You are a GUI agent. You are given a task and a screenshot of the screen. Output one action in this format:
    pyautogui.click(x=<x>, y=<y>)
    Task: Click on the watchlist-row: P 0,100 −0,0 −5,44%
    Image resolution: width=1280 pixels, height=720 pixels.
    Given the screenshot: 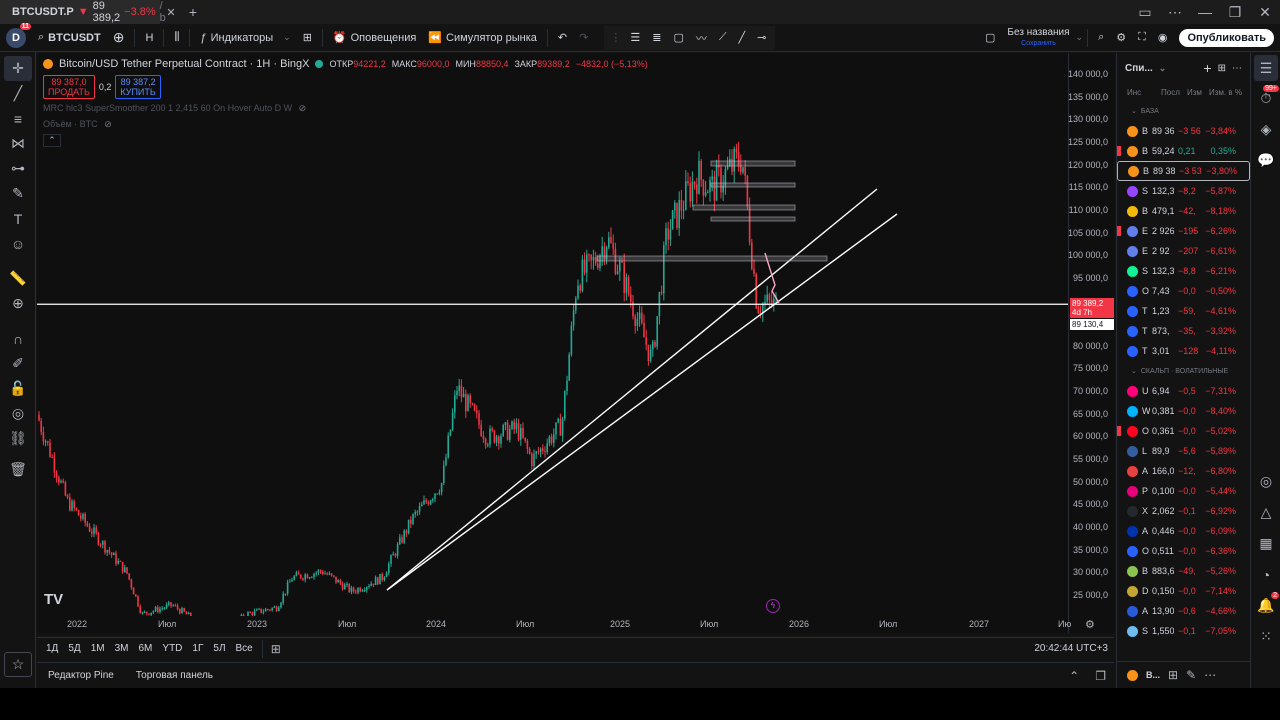 What is the action you would take?
    pyautogui.click(x=1183, y=491)
    